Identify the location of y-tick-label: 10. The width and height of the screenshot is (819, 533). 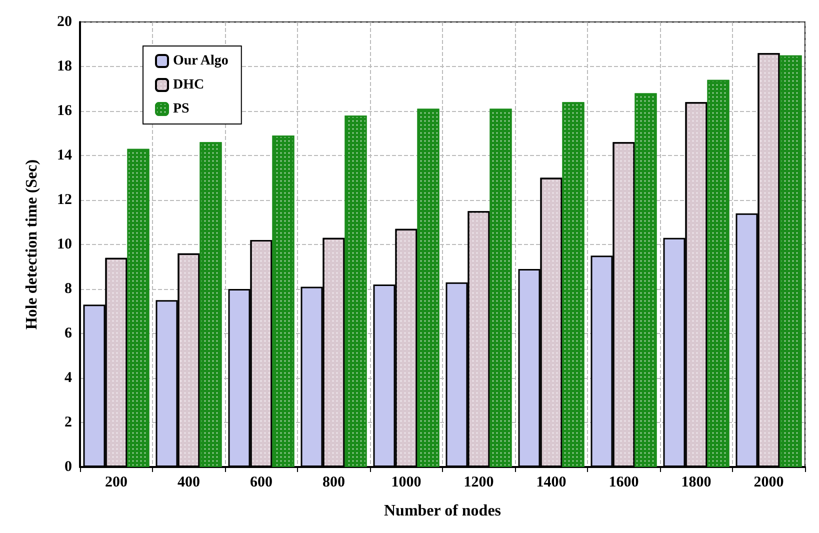
(64, 244).